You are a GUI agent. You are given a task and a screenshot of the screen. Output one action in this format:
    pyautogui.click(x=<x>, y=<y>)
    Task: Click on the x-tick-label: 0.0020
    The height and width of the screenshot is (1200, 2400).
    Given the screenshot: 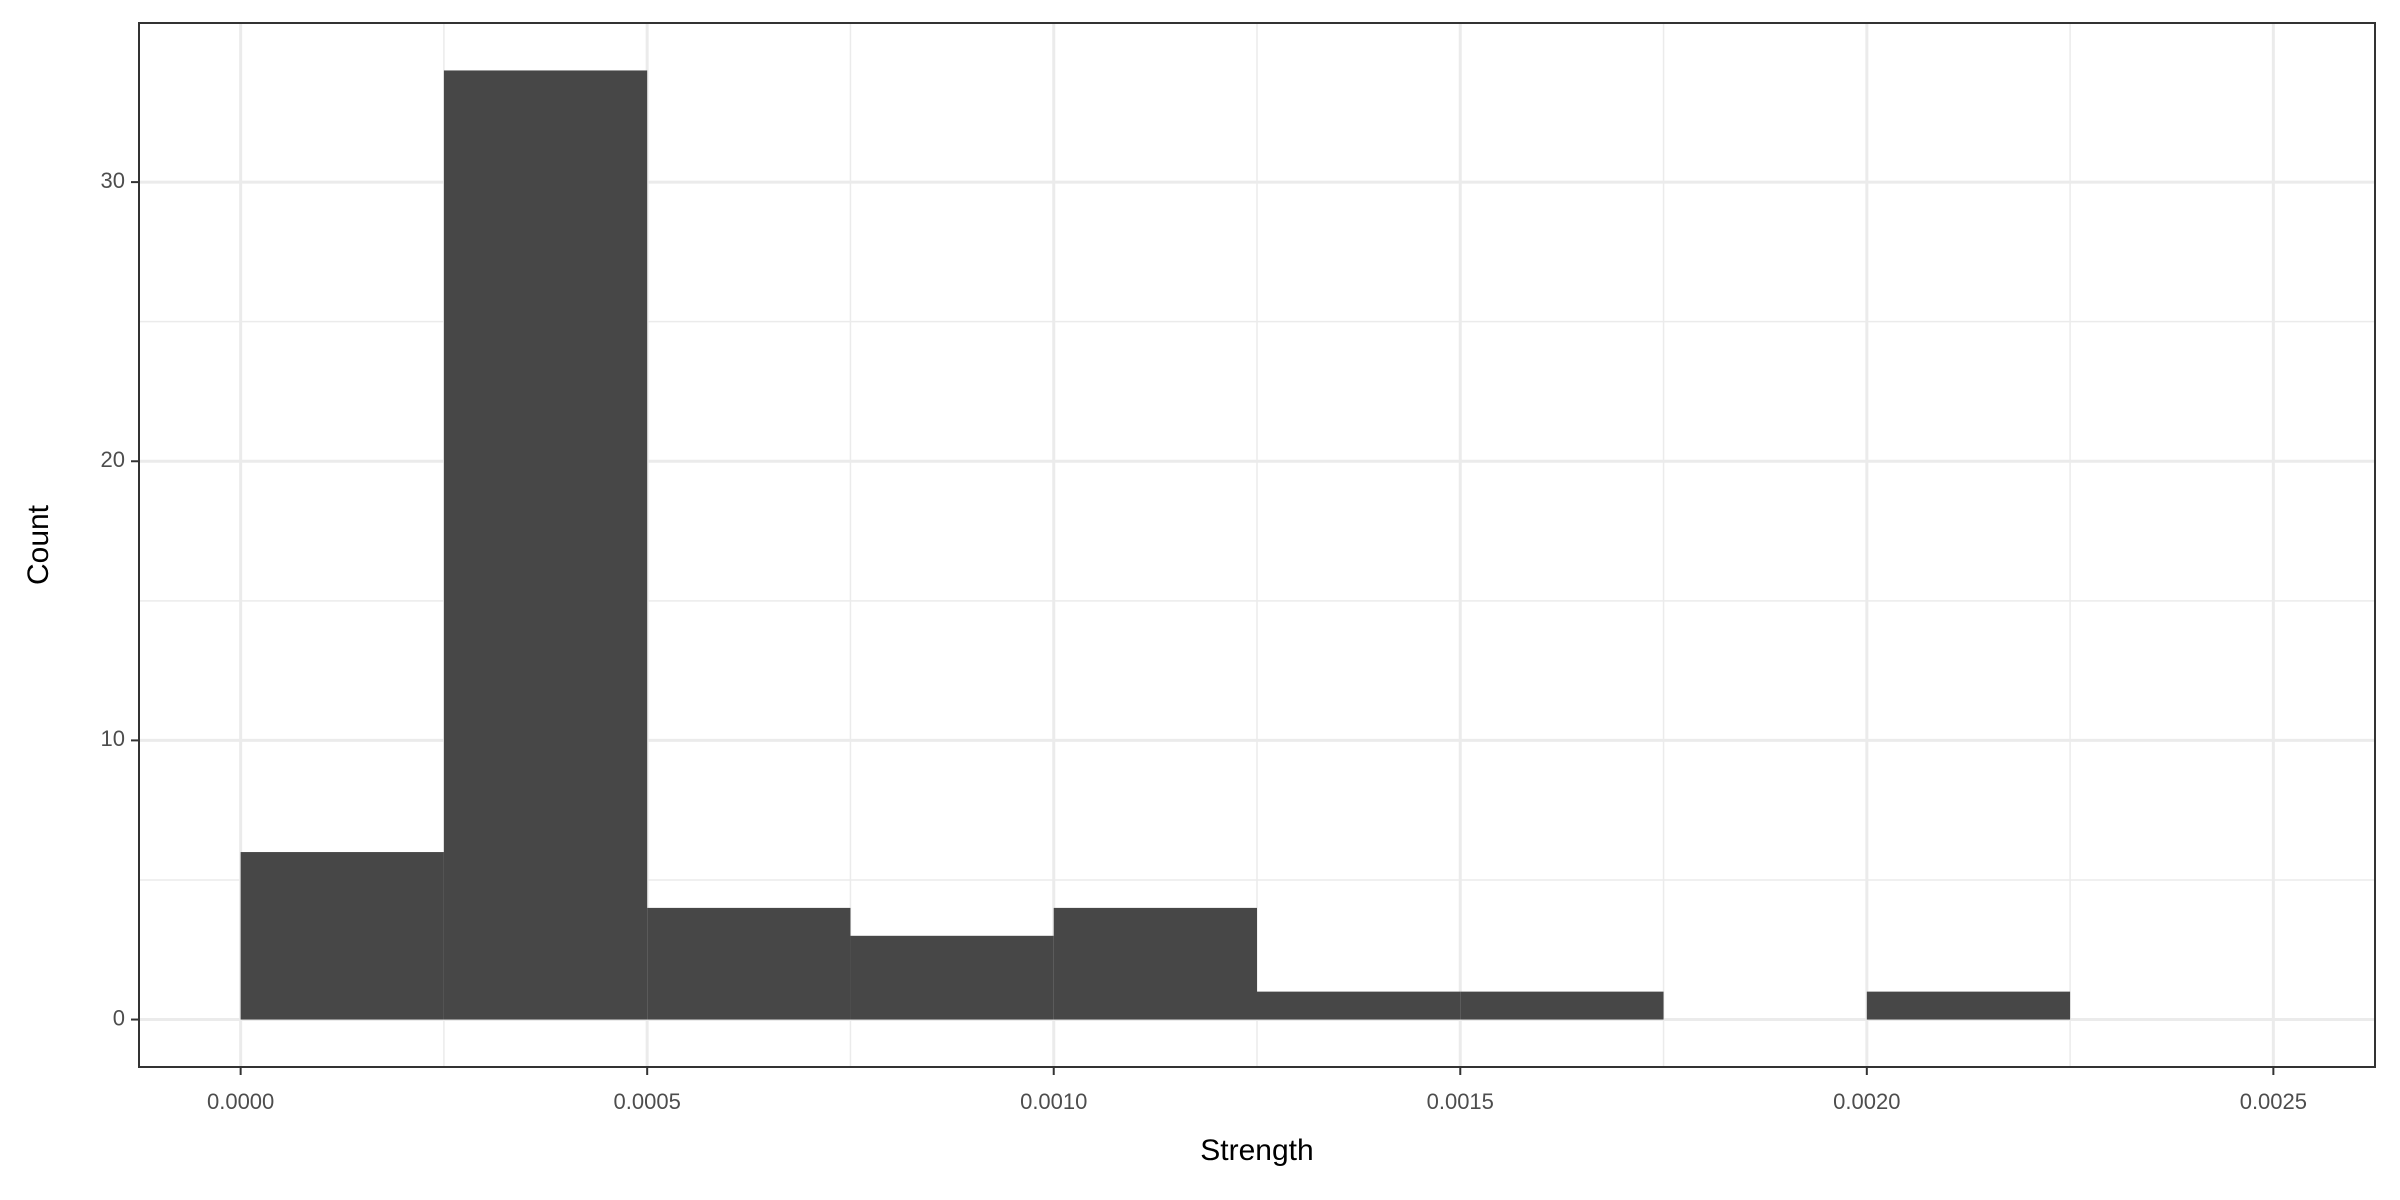 What is the action you would take?
    pyautogui.click(x=1866, y=1101)
    